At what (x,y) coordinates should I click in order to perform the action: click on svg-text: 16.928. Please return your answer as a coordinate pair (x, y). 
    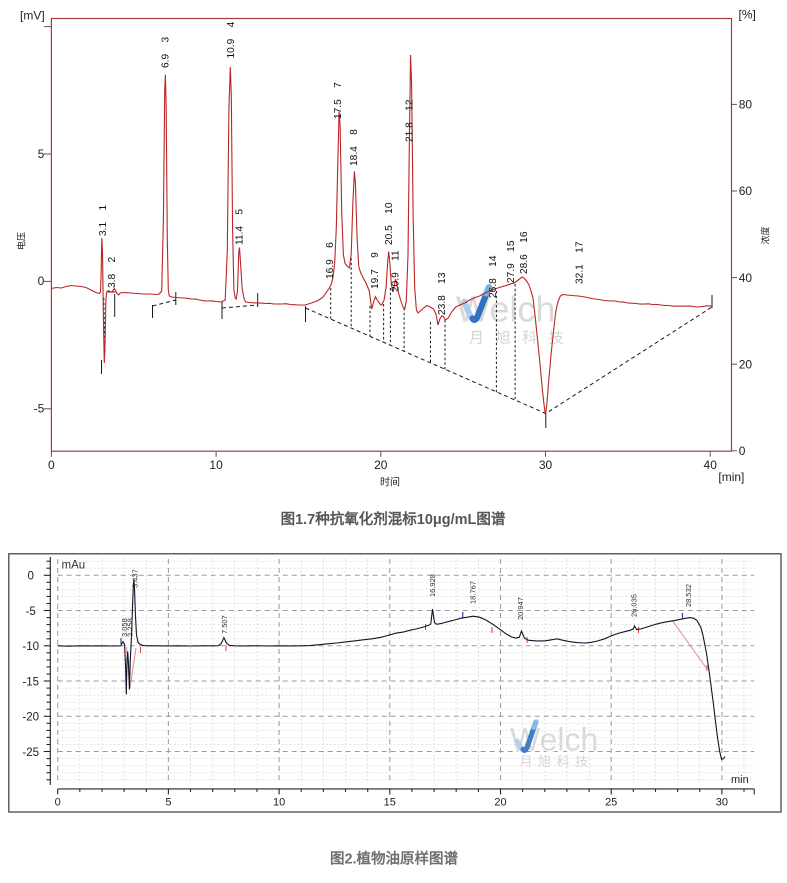
    Looking at the image, I should click on (432, 585).